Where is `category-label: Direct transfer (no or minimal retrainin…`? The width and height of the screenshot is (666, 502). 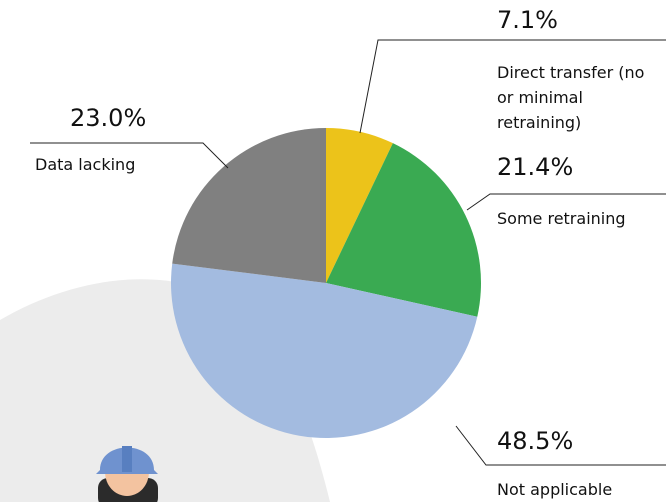 category-label: Direct transfer (no or minimal retrainin… is located at coordinates (571, 97).